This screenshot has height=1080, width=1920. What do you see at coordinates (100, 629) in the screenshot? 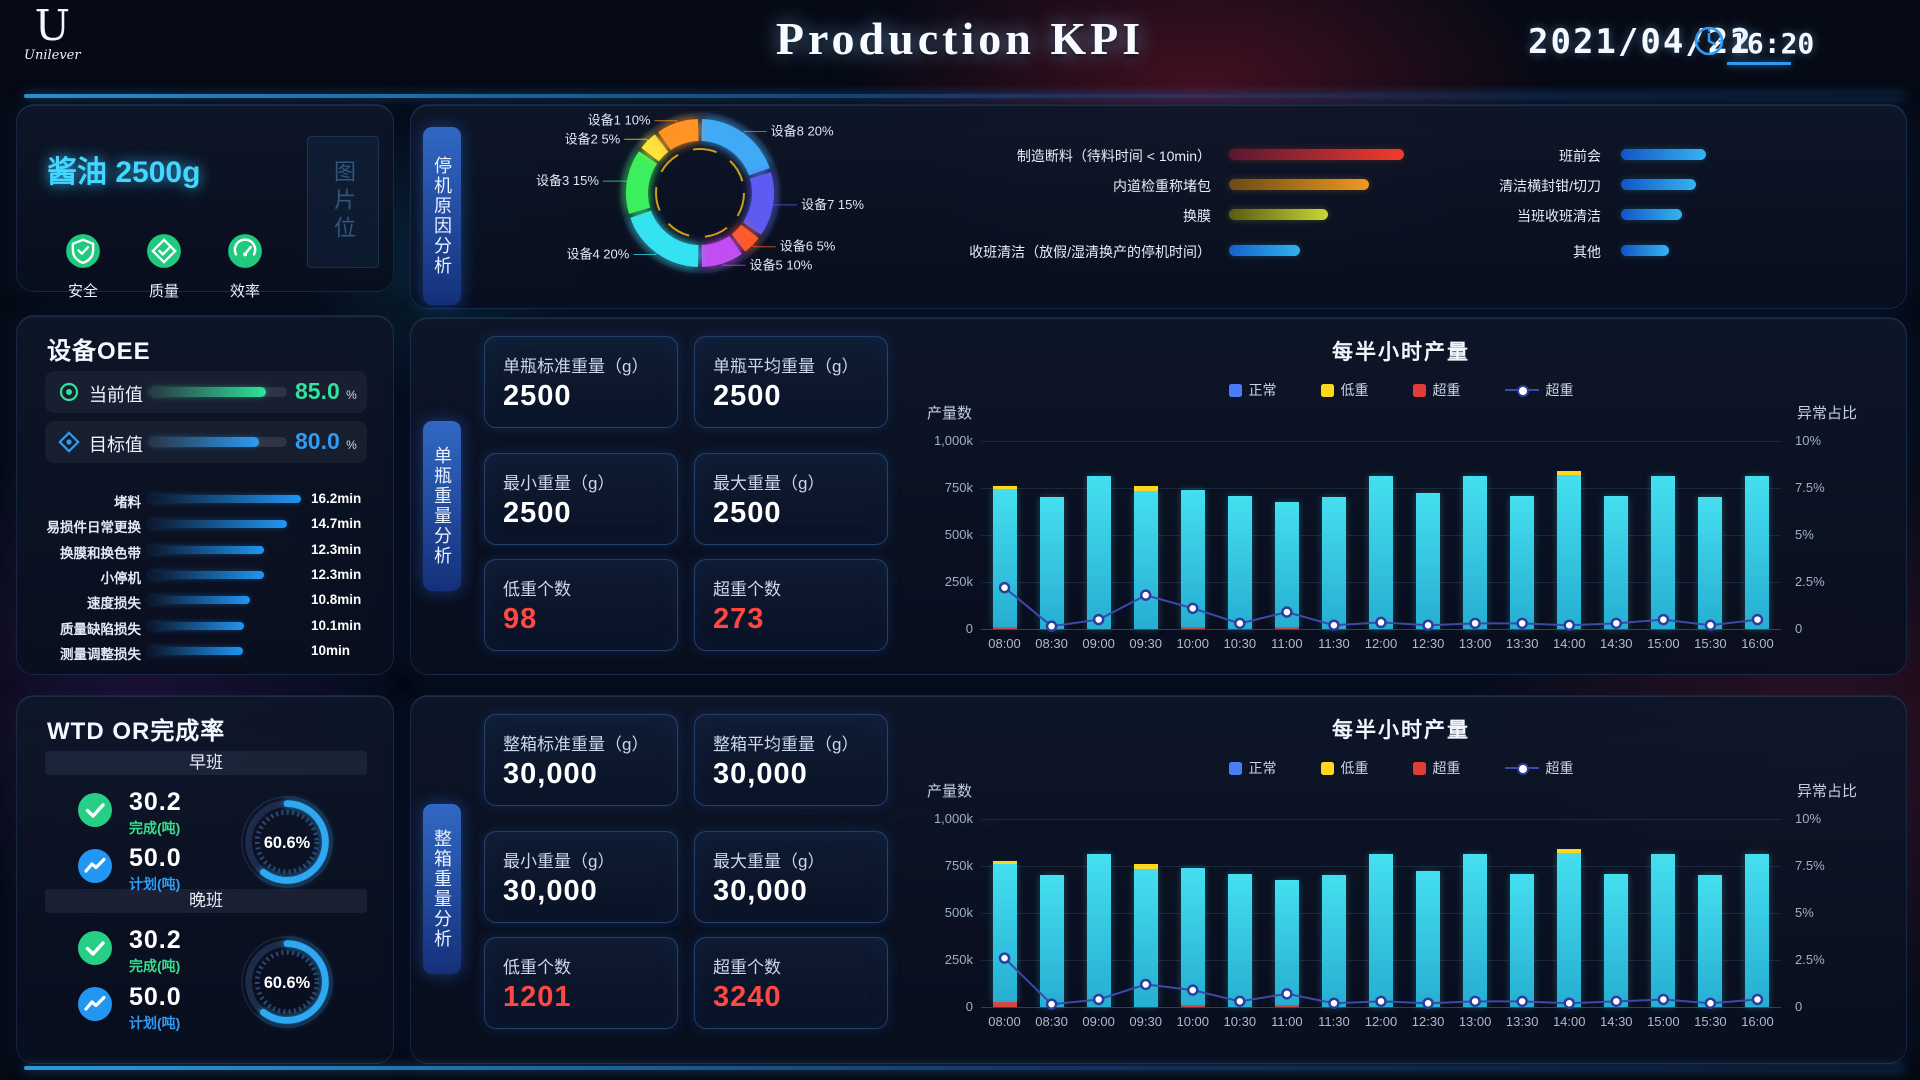
I see `loss-label: 质量缺陷损失` at bounding box center [100, 629].